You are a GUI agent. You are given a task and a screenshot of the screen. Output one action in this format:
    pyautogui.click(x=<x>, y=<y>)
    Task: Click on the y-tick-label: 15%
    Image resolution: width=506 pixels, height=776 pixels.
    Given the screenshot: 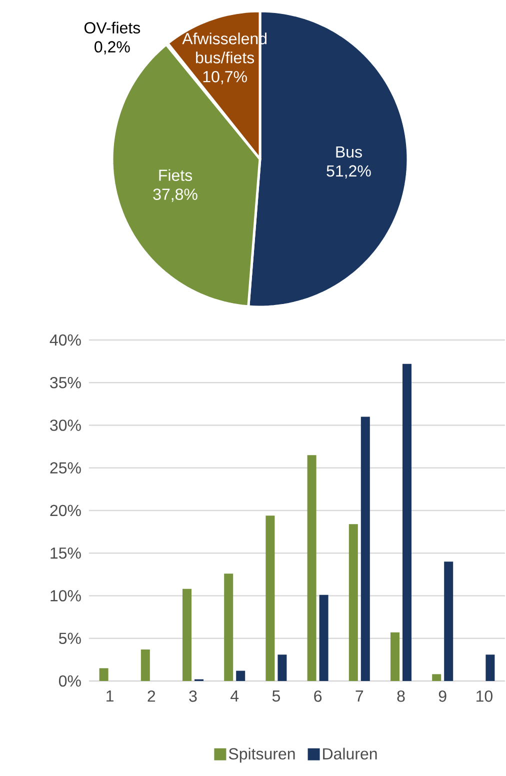 What is the action you would take?
    pyautogui.click(x=65, y=553)
    